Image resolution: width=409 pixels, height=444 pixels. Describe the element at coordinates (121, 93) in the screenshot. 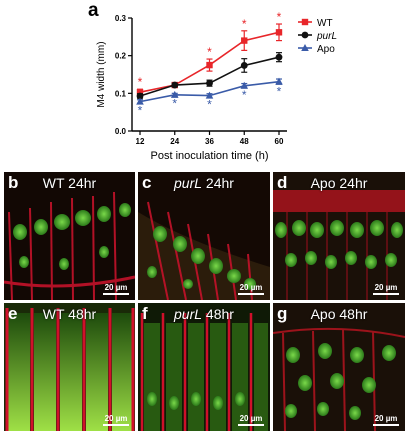

I see `y-tick-label: 0.1` at that location.